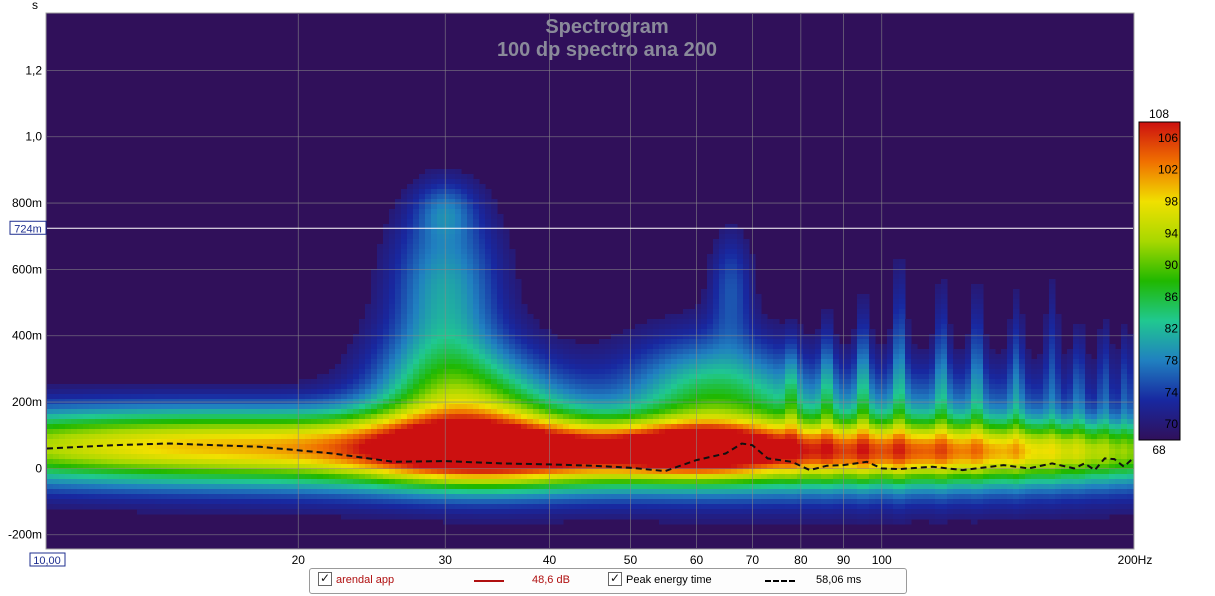 The height and width of the screenshot is (596, 1215). I want to click on colorbar-tick-label: 98, so click(1172, 202).